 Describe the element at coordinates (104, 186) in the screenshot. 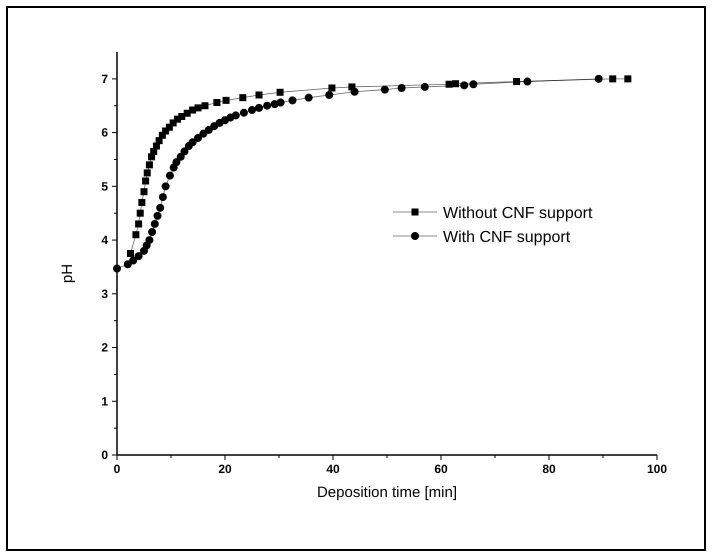

I see `y-tick-label: 5` at that location.